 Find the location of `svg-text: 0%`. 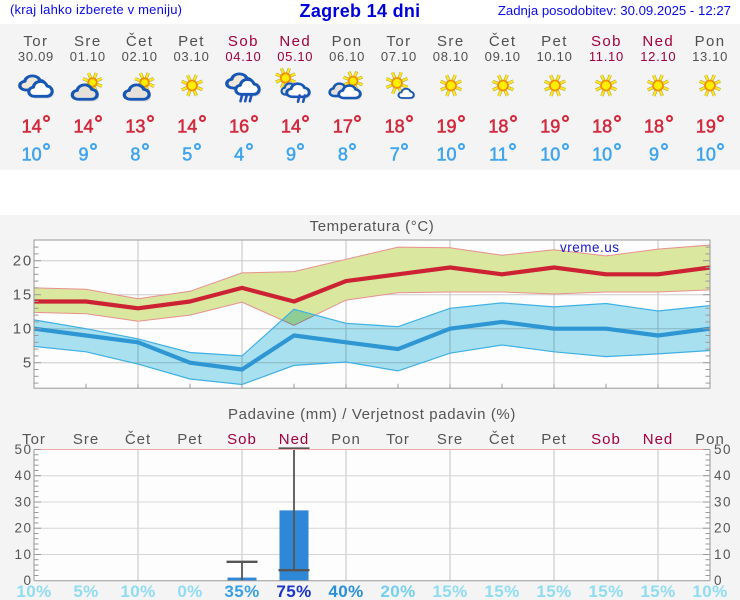

svg-text: 0% is located at coordinates (189, 591).